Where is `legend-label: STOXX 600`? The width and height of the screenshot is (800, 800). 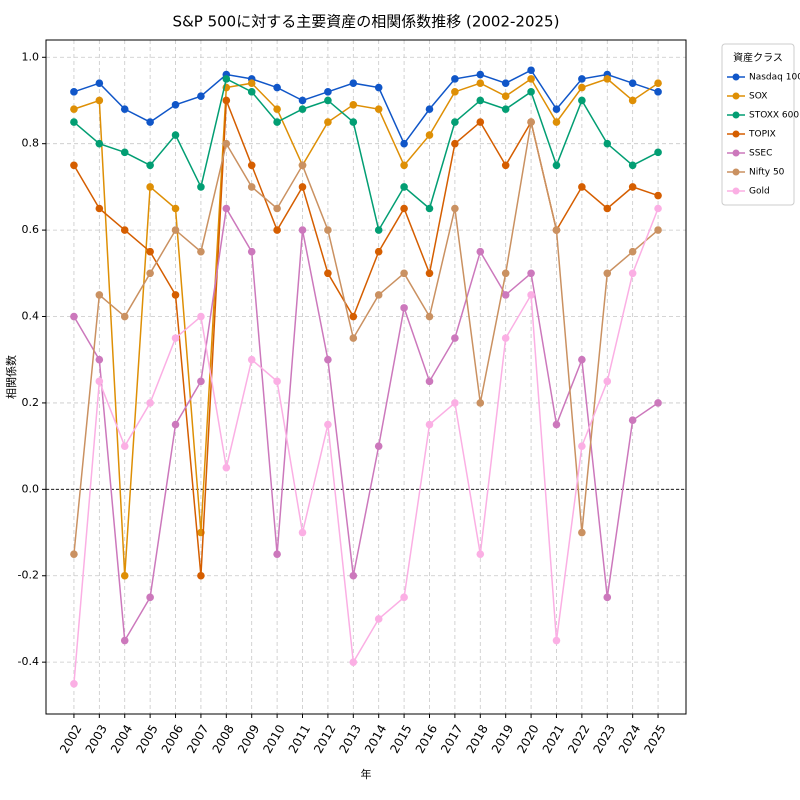
legend-label: STOXX 600 is located at coordinates (774, 116).